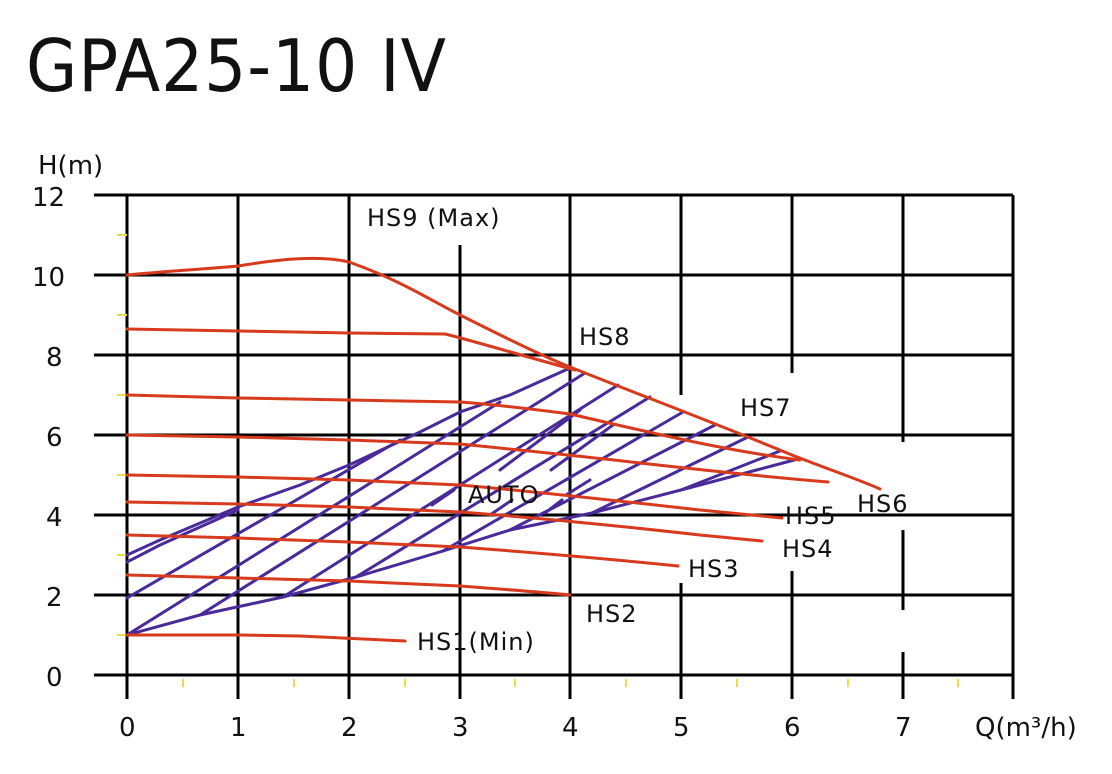 The height and width of the screenshot is (774, 1112). What do you see at coordinates (903, 728) in the screenshot?
I see `x-tick-7: 7` at bounding box center [903, 728].